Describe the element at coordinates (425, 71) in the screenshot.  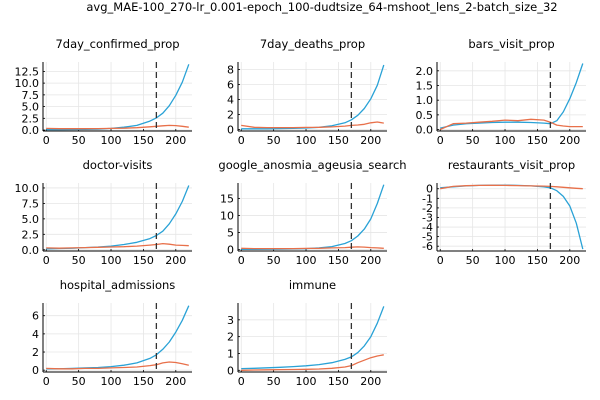
I see `y-tick-label: 2.0` at that location.